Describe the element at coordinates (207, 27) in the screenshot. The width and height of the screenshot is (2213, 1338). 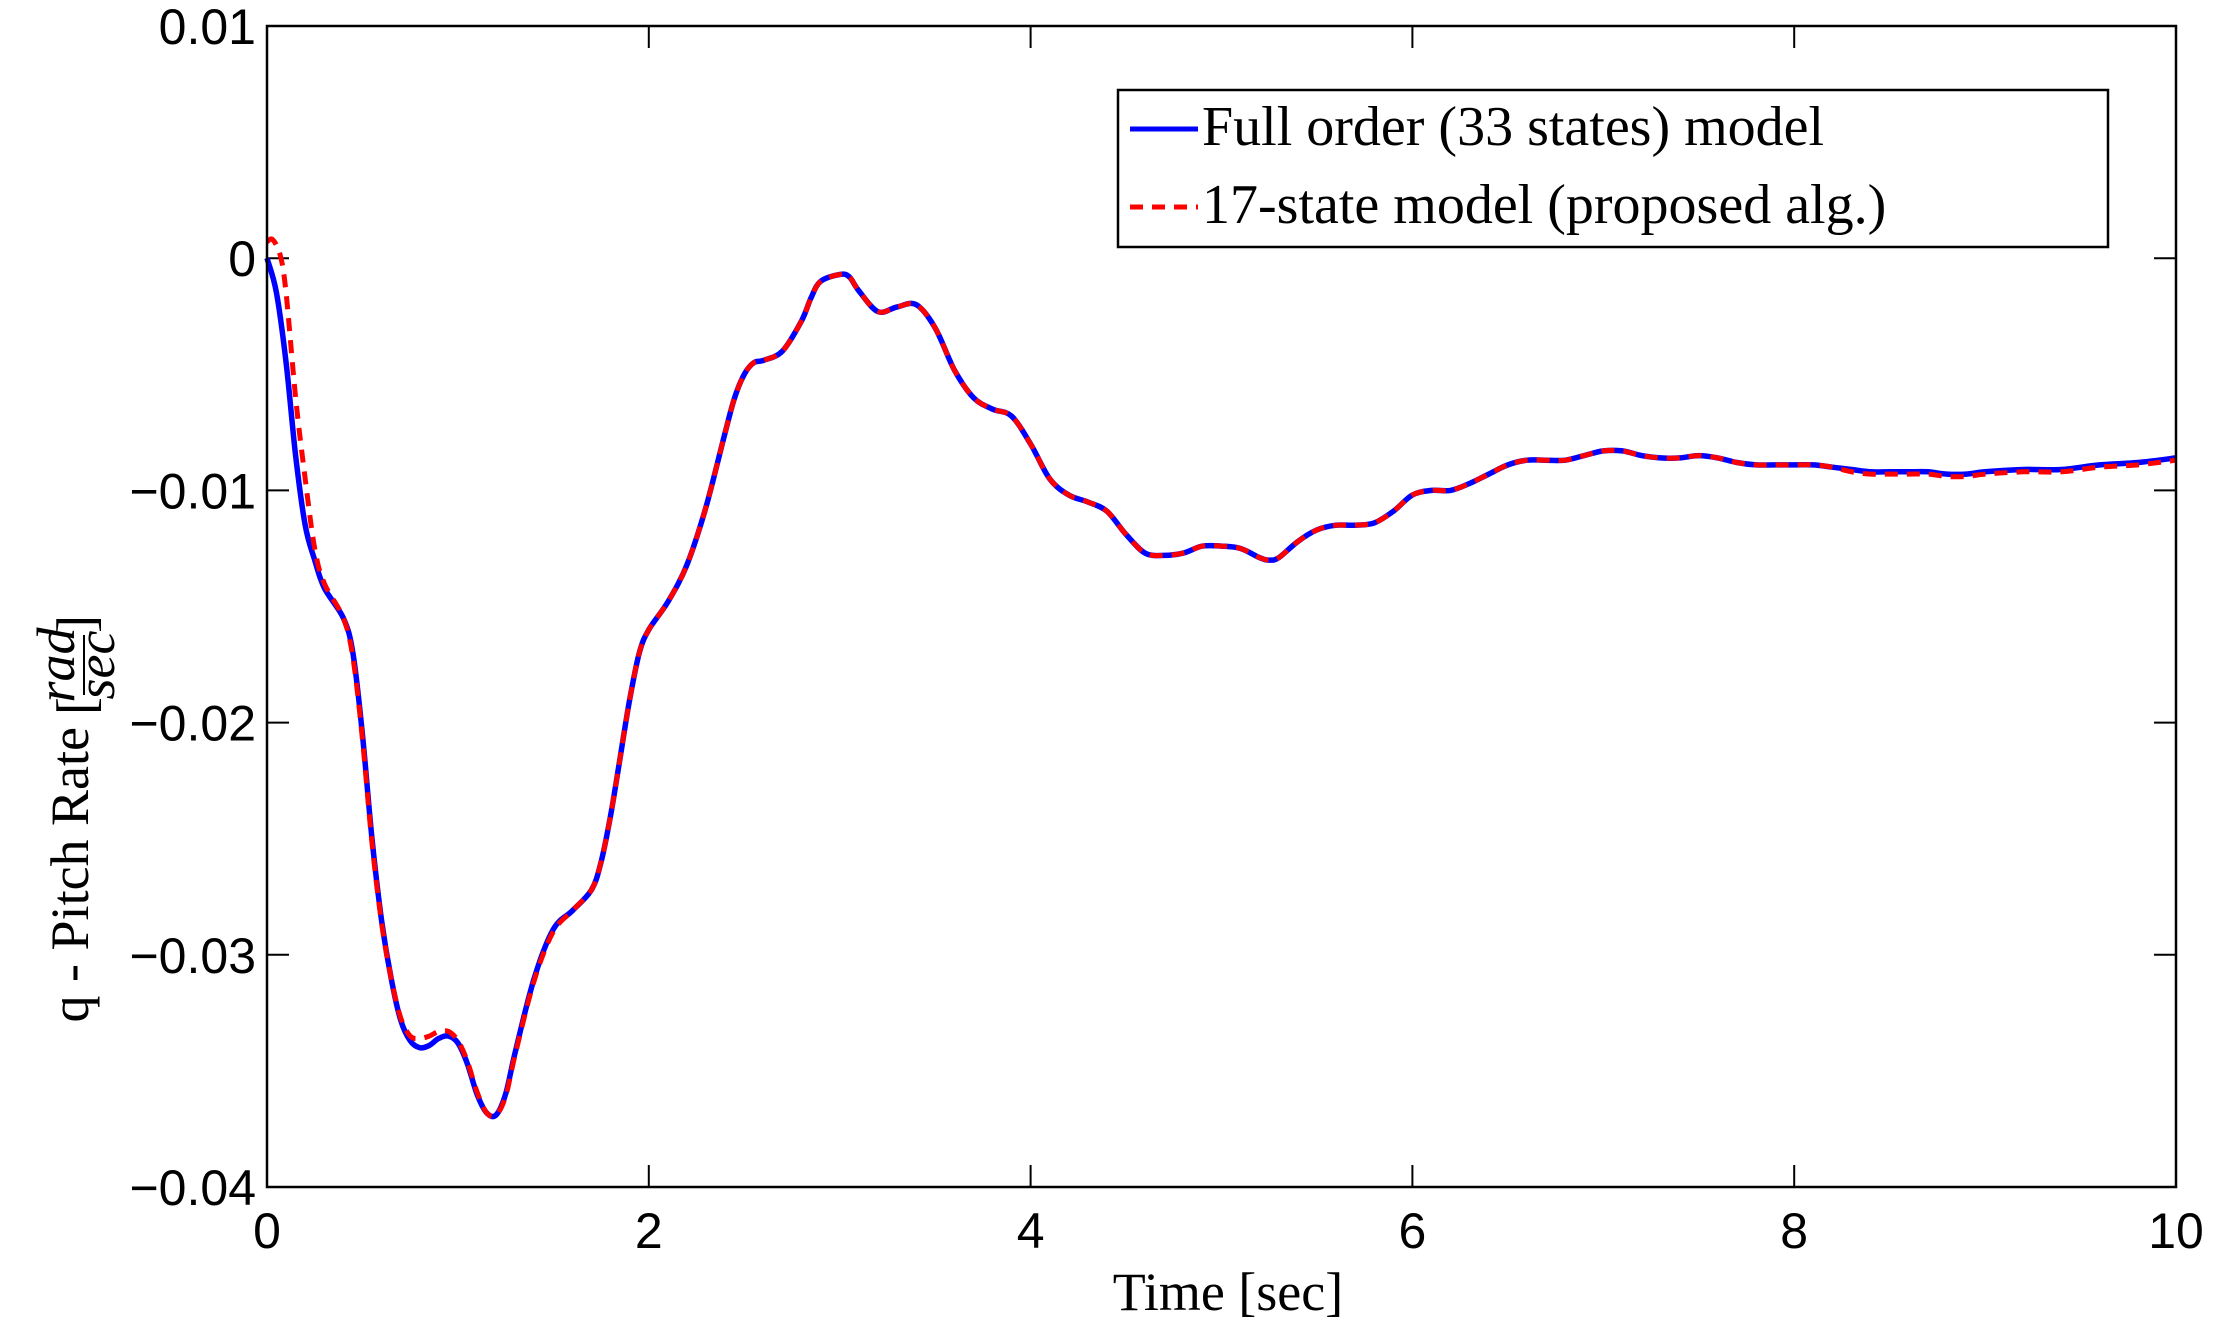
I see `y-tick-label: 0.01` at that location.